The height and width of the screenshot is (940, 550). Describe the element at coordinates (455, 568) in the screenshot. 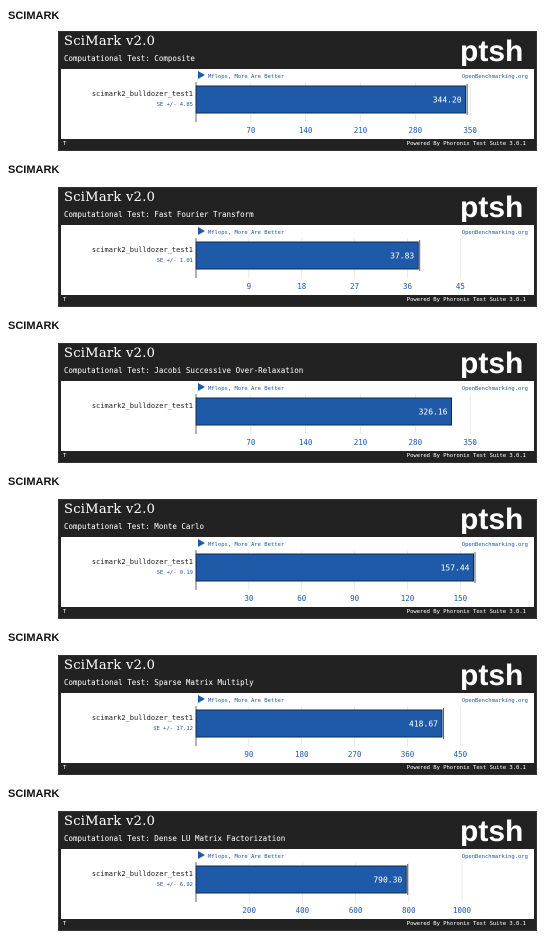

I see `data-label: 157.44` at that location.